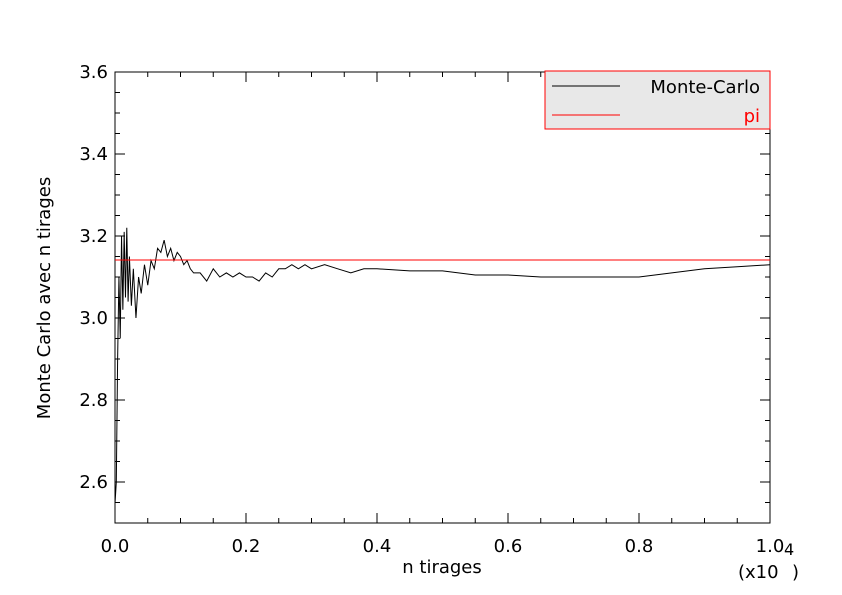  Describe the element at coordinates (115, 546) in the screenshot. I see `x-tick-label: 0.0` at that location.